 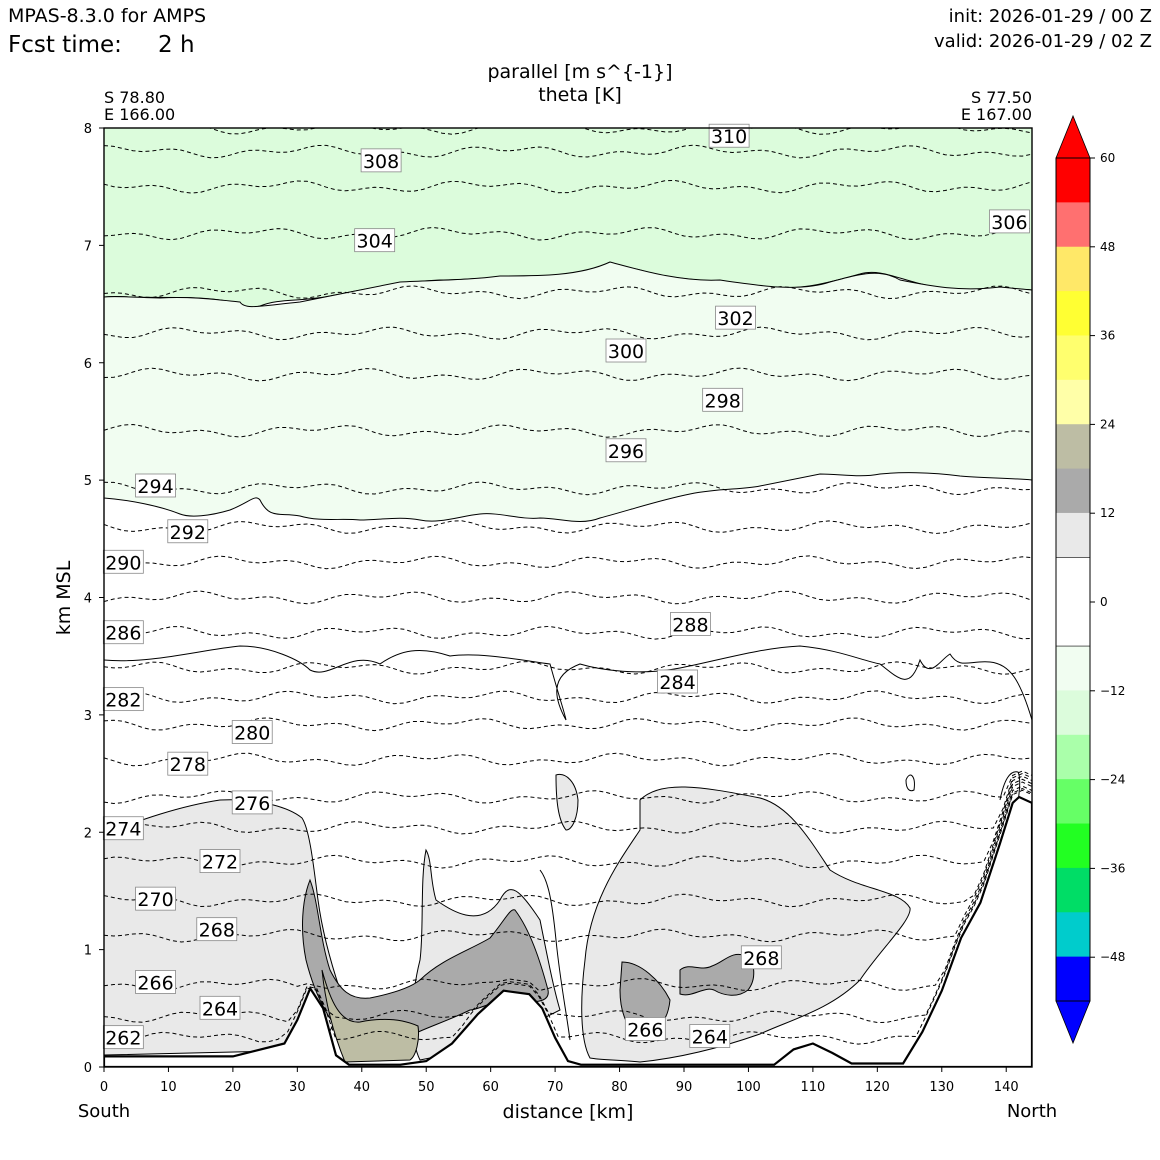 I want to click on wind-zero-contour-upper, so click(x=568, y=683).